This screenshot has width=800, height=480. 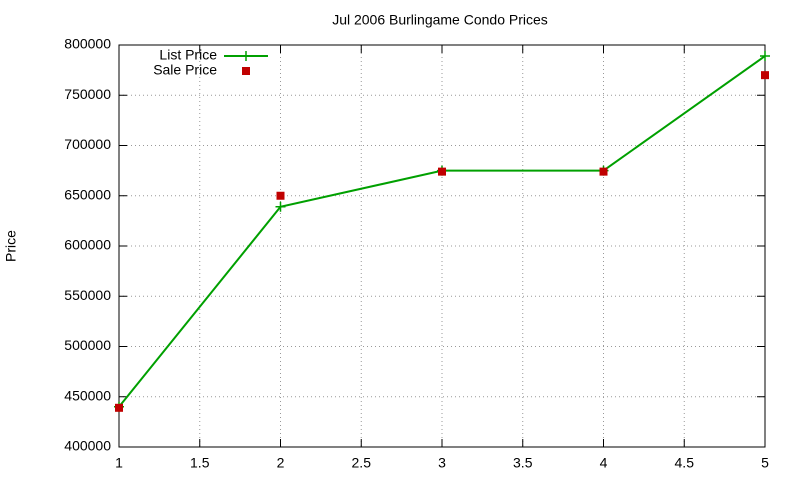 What do you see at coordinates (87, 44) in the screenshot?
I see `y-tick-label: 800000` at bounding box center [87, 44].